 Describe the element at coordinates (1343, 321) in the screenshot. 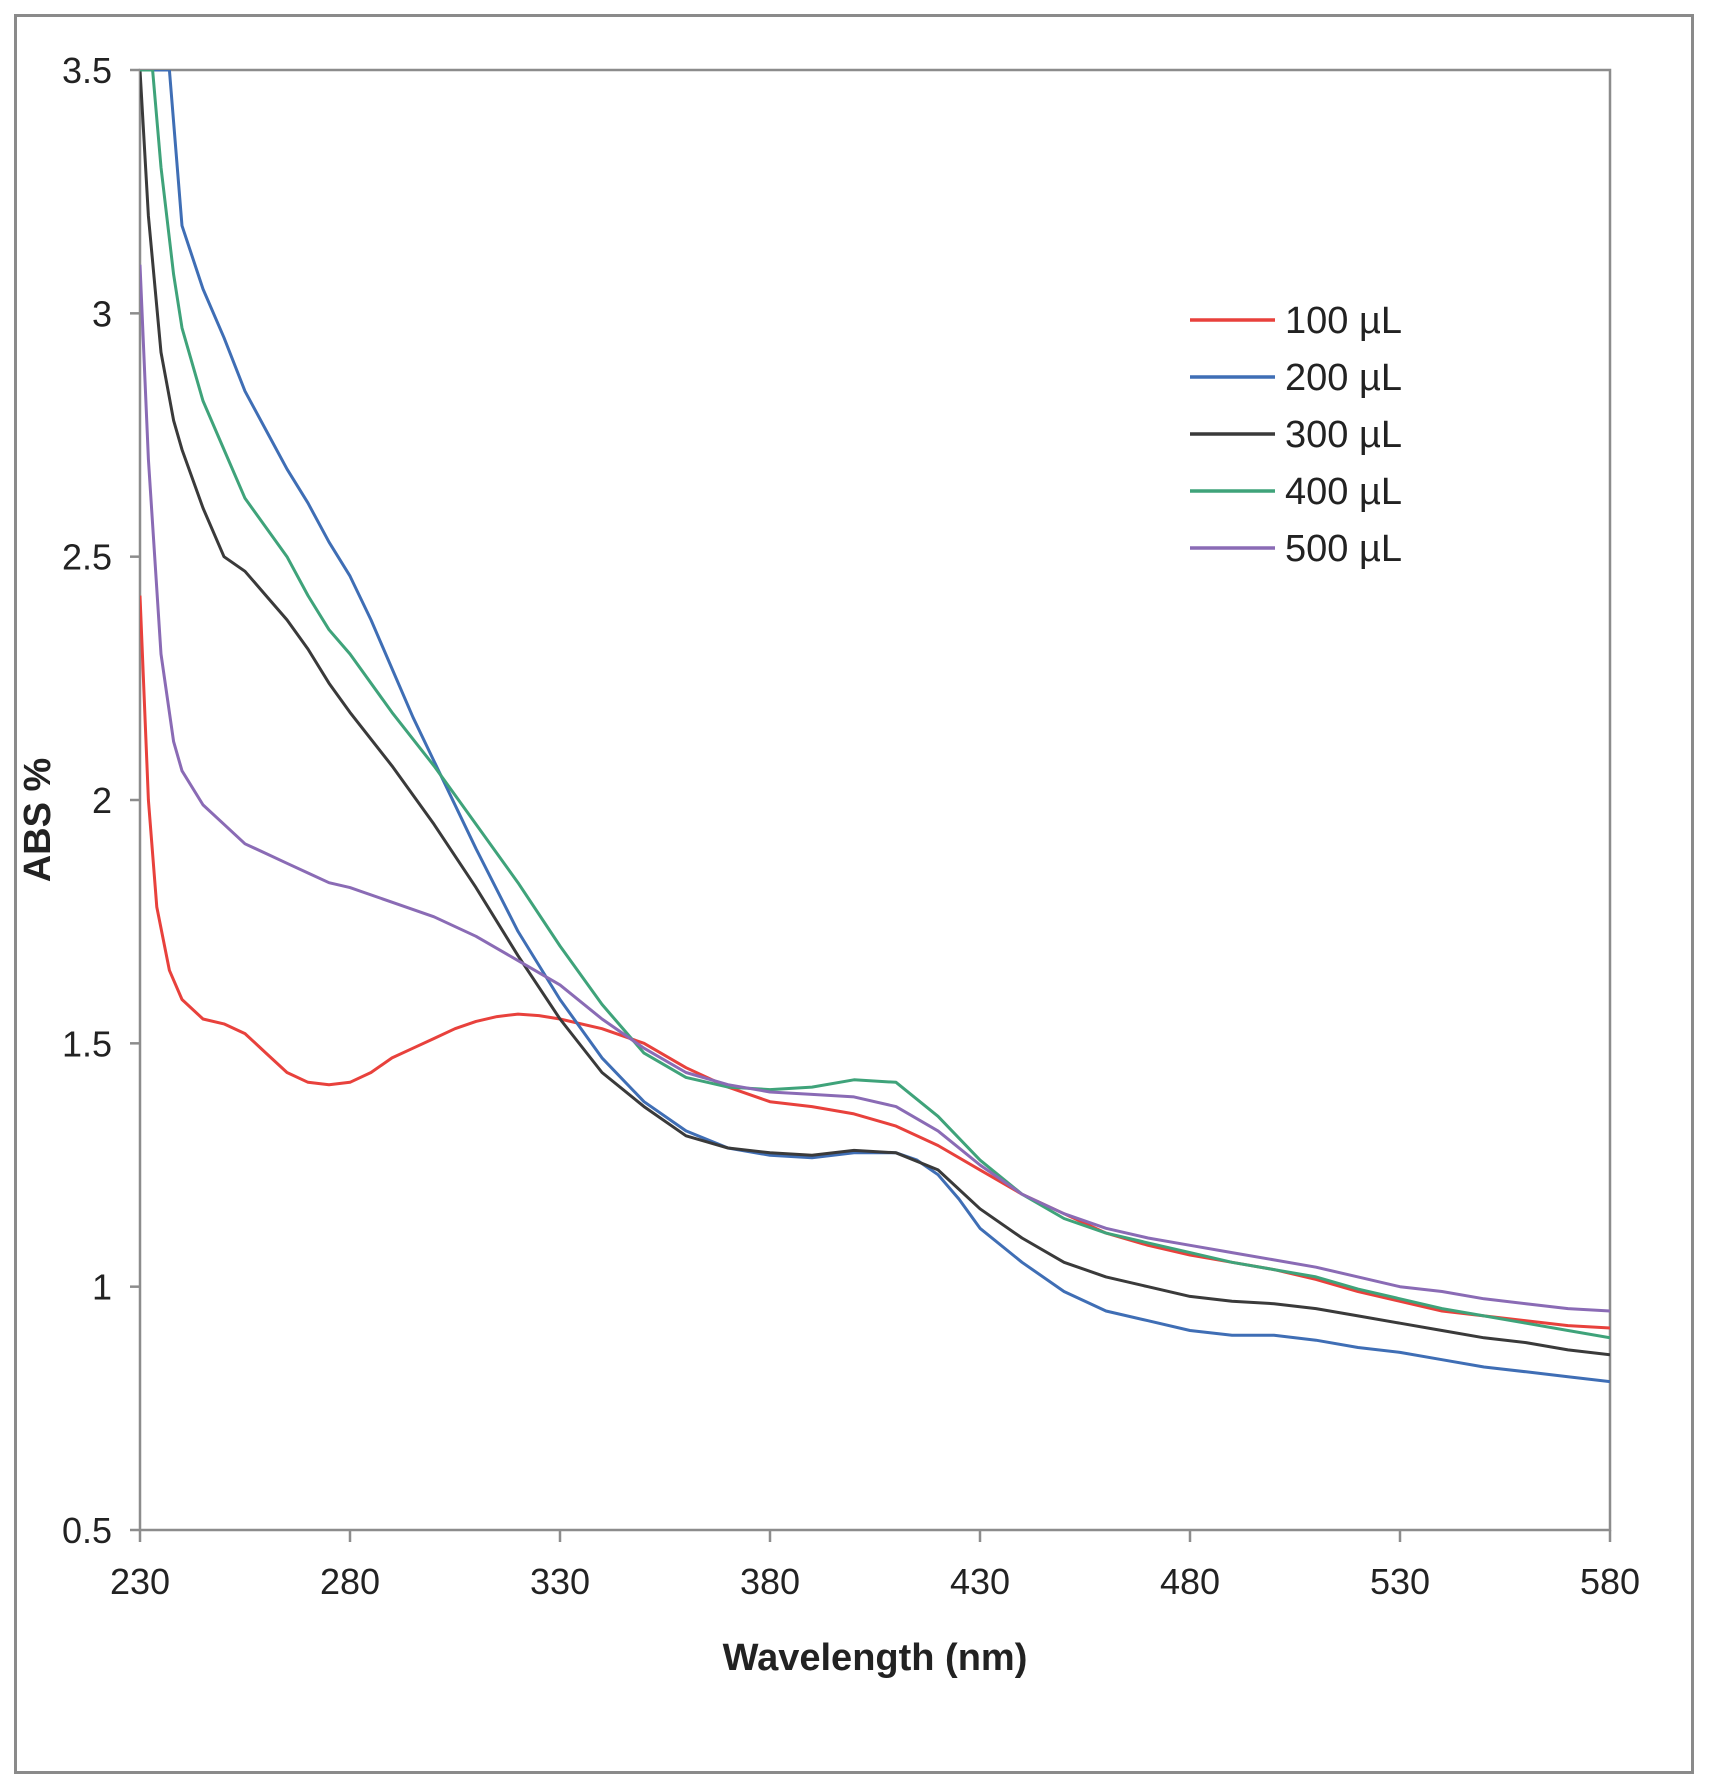

I see `legend-label: 100 µL` at that location.